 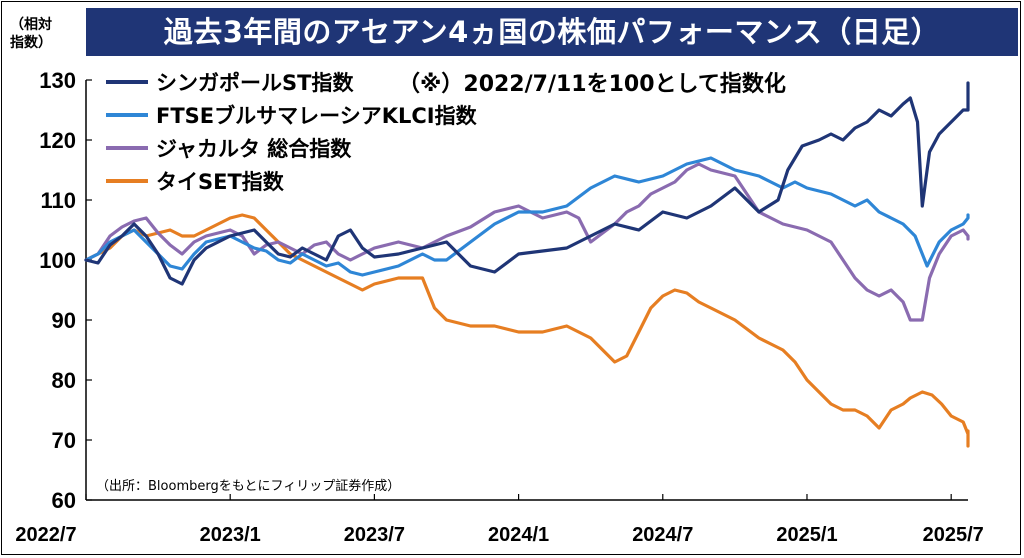 I want to click on y-tick-label: 70, so click(x=64, y=440).